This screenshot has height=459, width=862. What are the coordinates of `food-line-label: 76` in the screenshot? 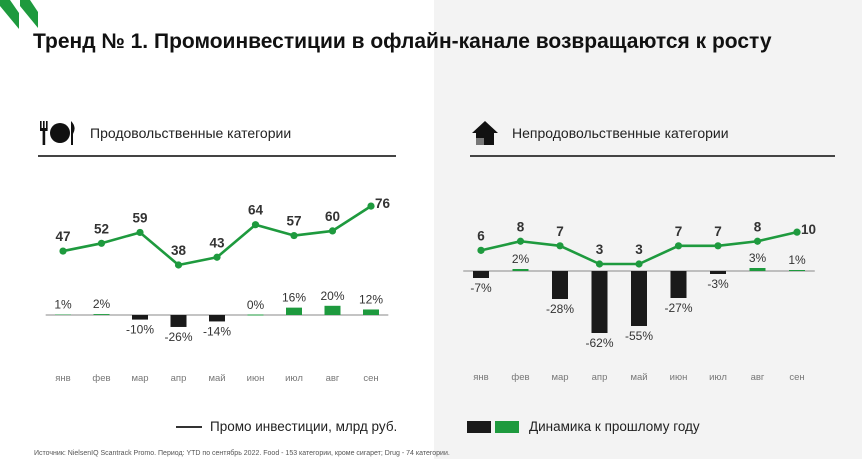 It's located at (383, 203).